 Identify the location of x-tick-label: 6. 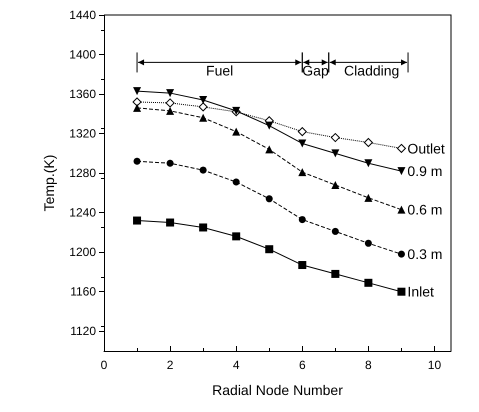
(302, 365).